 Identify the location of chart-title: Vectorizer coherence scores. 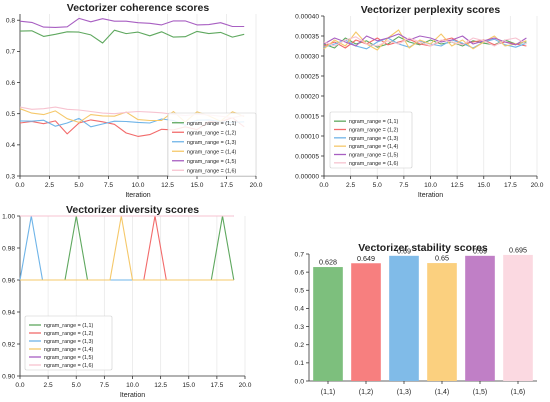
(138, 8).